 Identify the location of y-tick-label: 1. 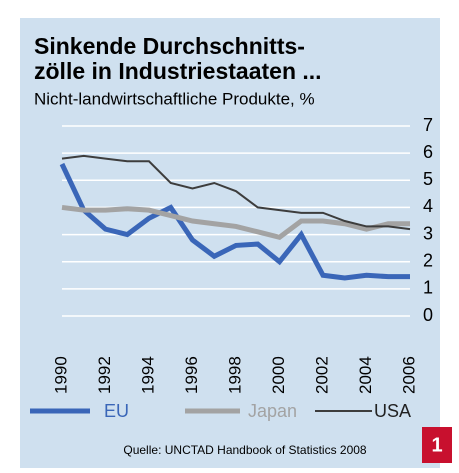
(428, 288).